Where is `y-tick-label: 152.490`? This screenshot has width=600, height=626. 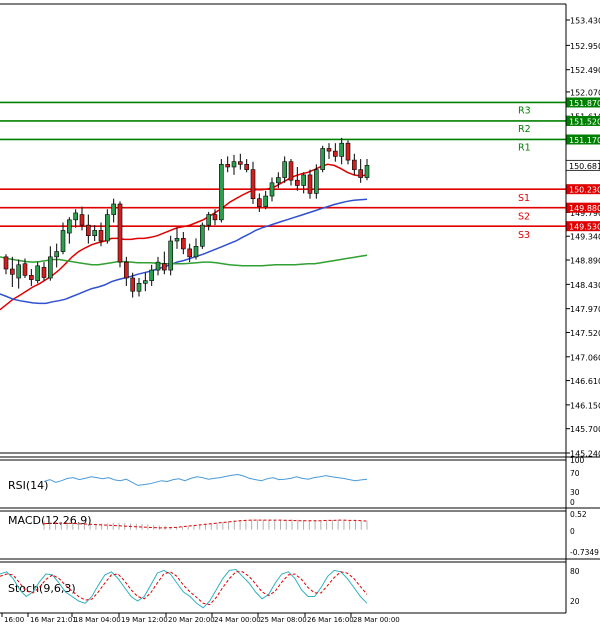
y-tick-label: 152.490 is located at coordinates (585, 70).